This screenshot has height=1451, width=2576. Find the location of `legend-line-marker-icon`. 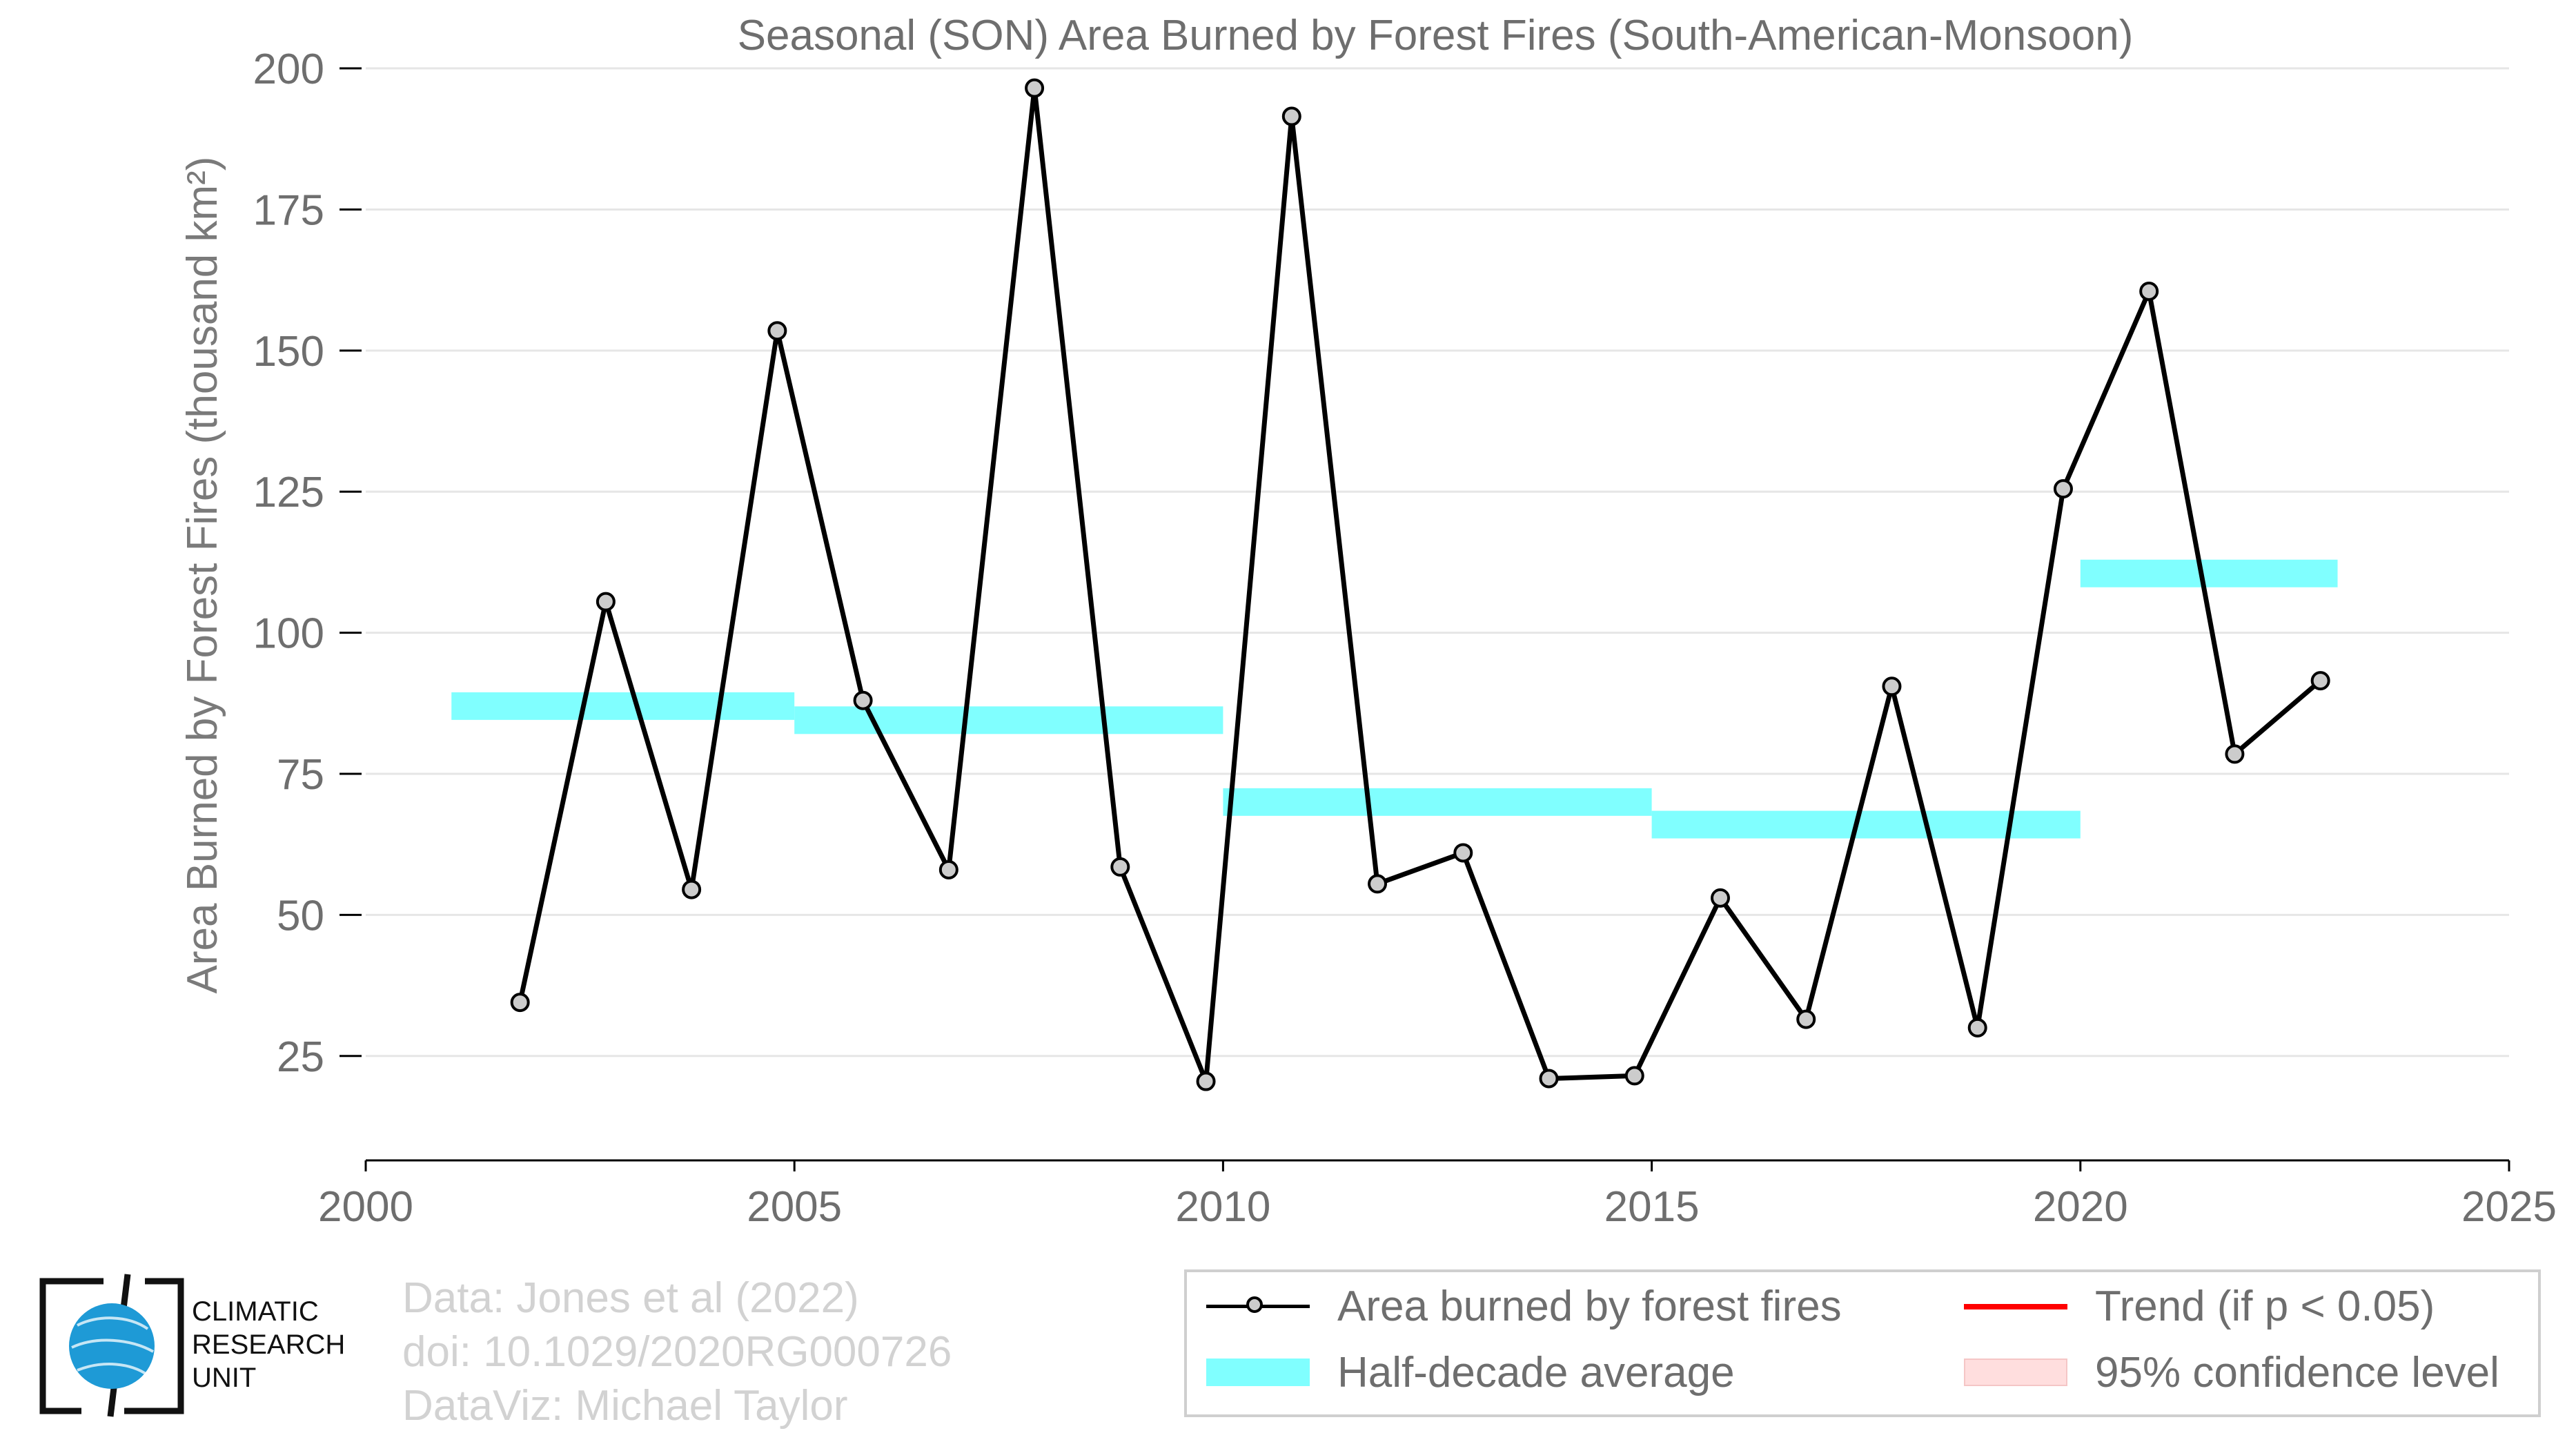

legend-line-marker-icon is located at coordinates (1258, 1306).